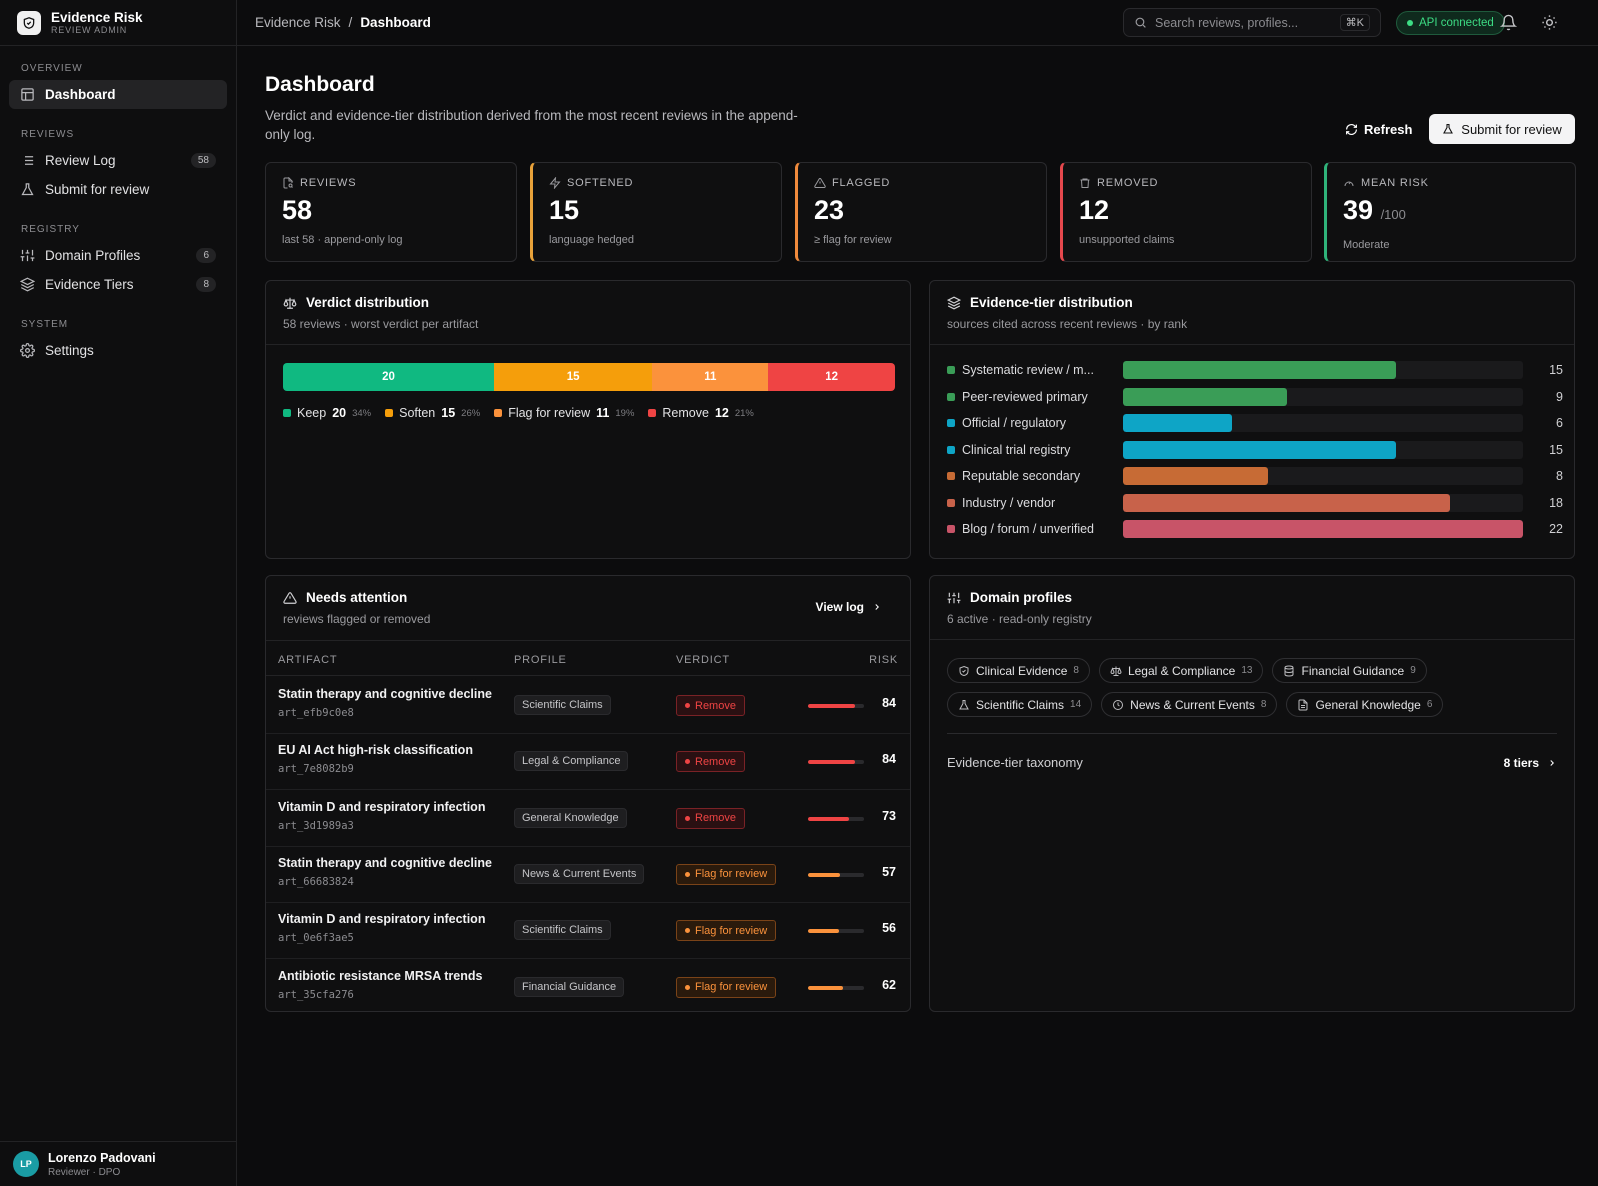 Image resolution: width=1598 pixels, height=1186 pixels. What do you see at coordinates (849, 607) in the screenshot?
I see `view-log-link: View log` at bounding box center [849, 607].